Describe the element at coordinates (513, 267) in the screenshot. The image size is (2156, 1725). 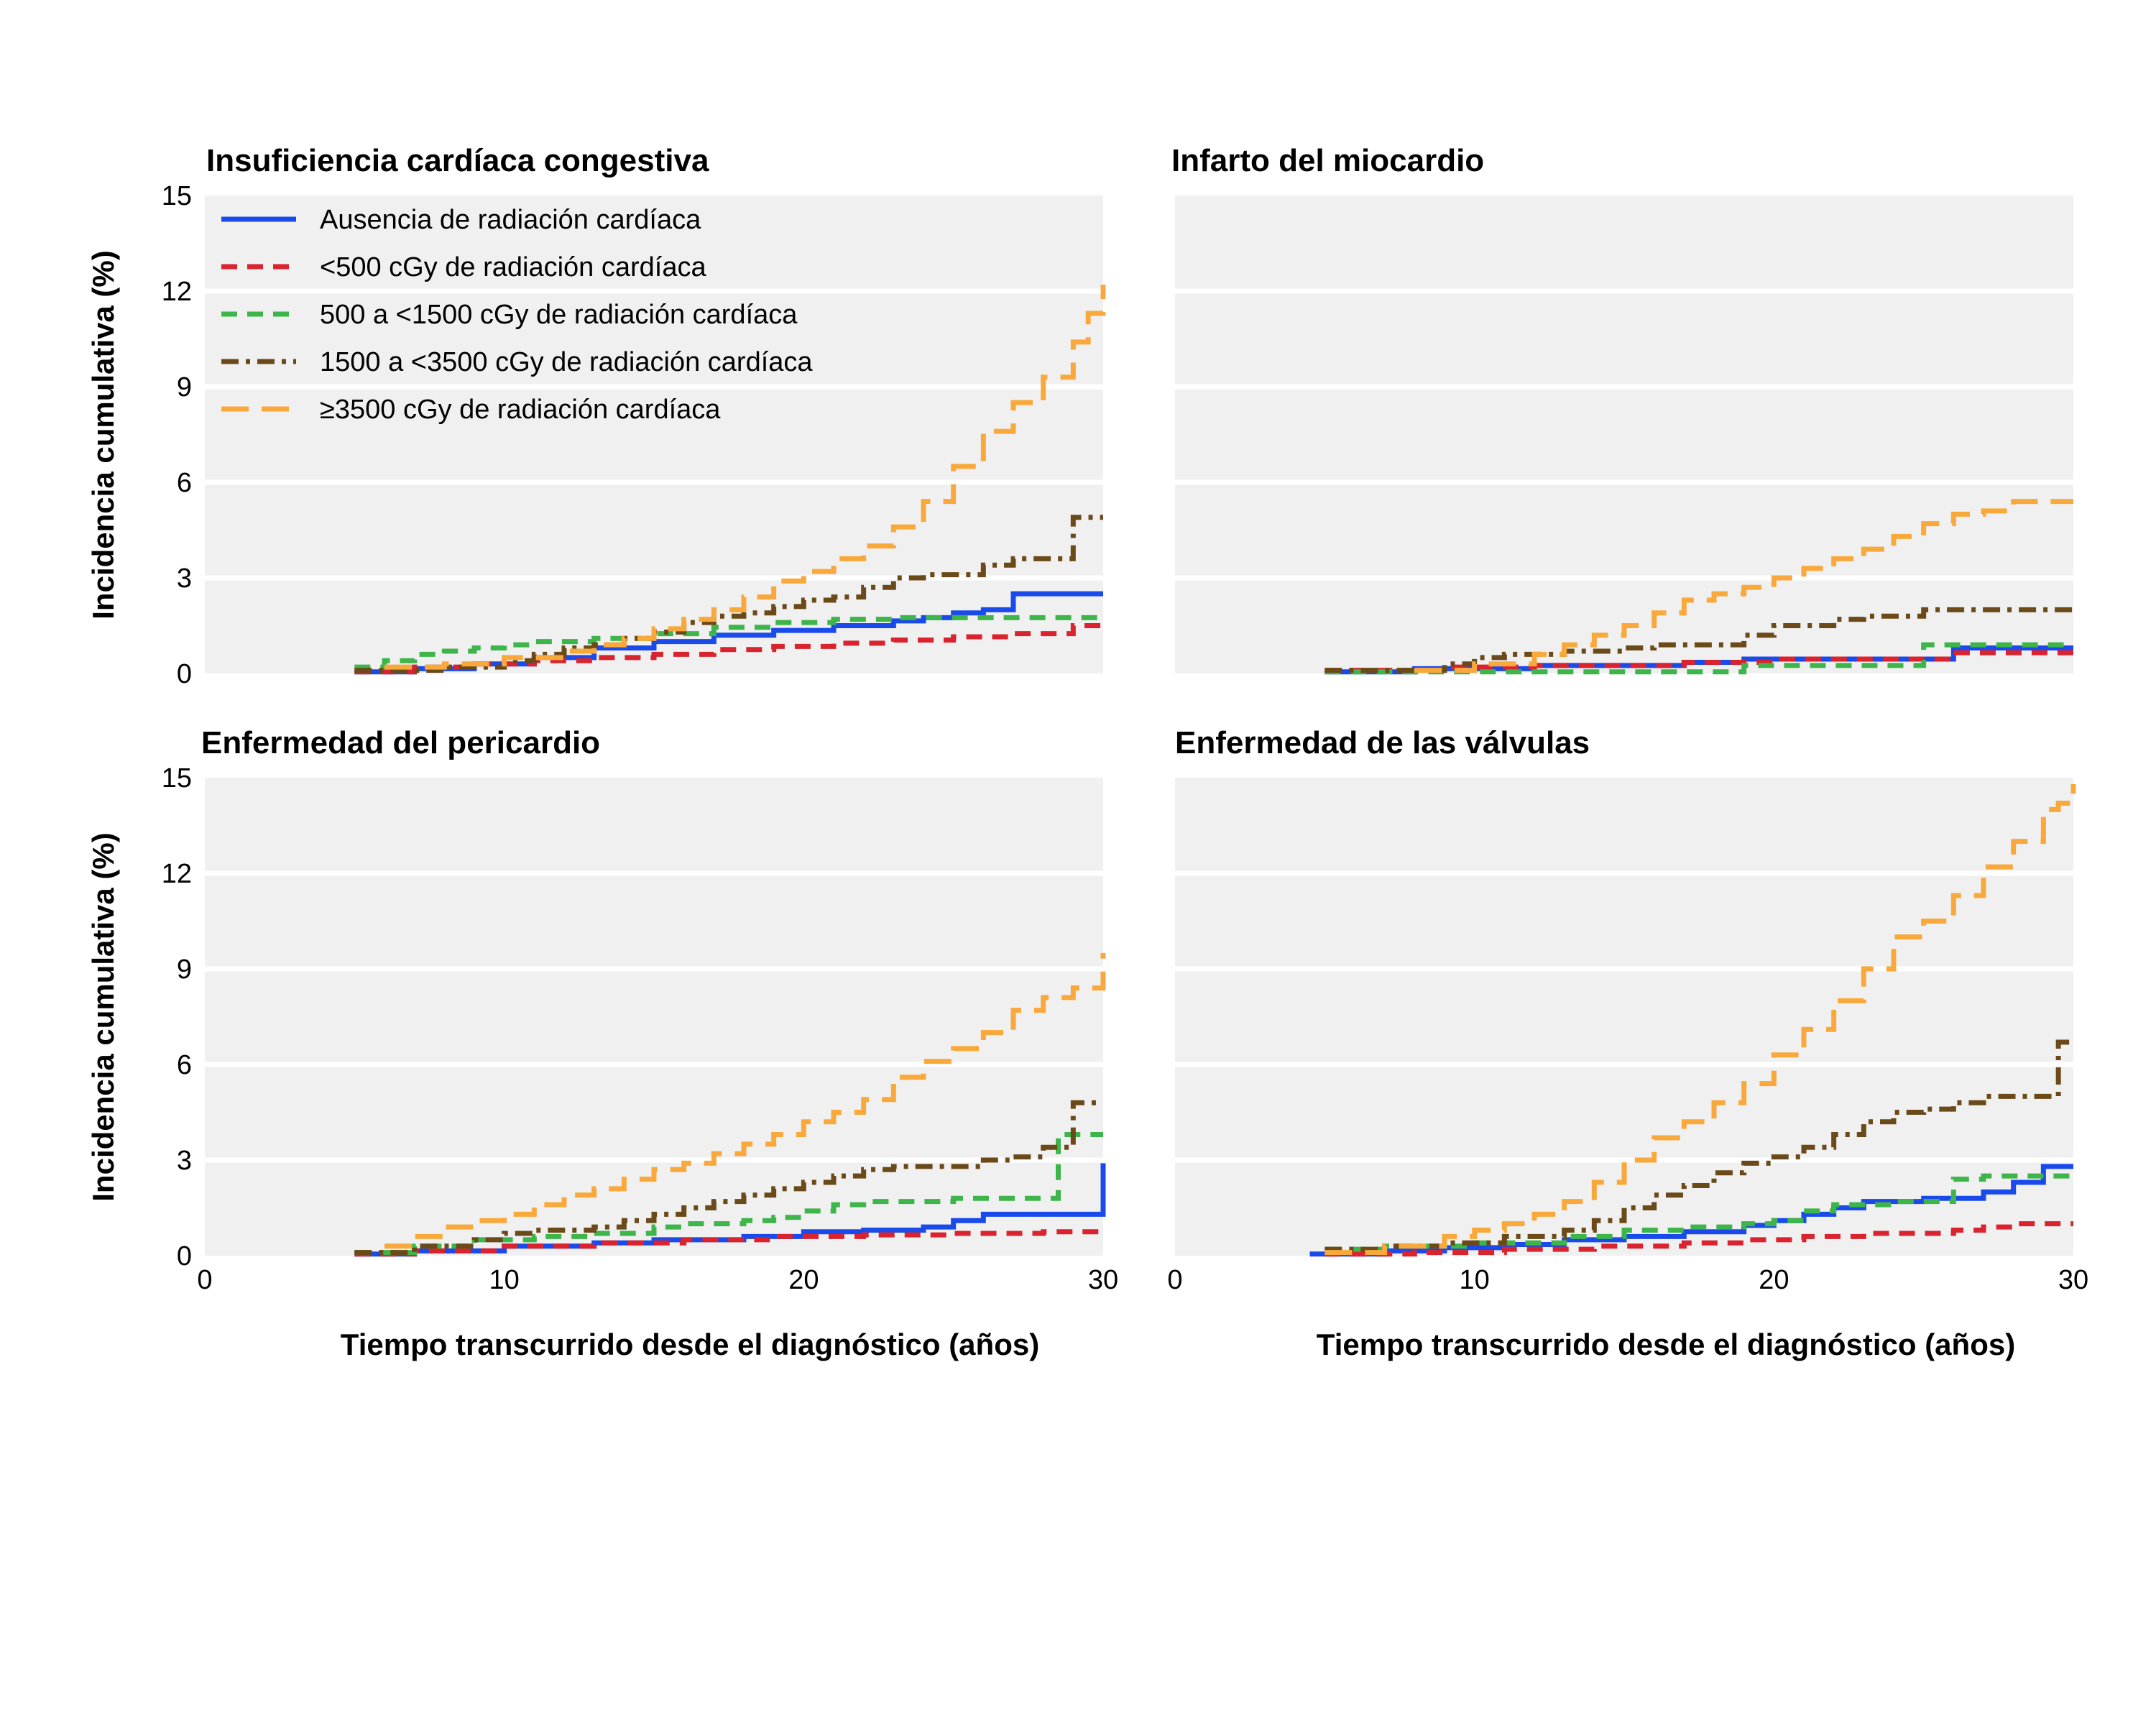
I see `legend-label: <500 cGy de radiación cardíaca` at that location.